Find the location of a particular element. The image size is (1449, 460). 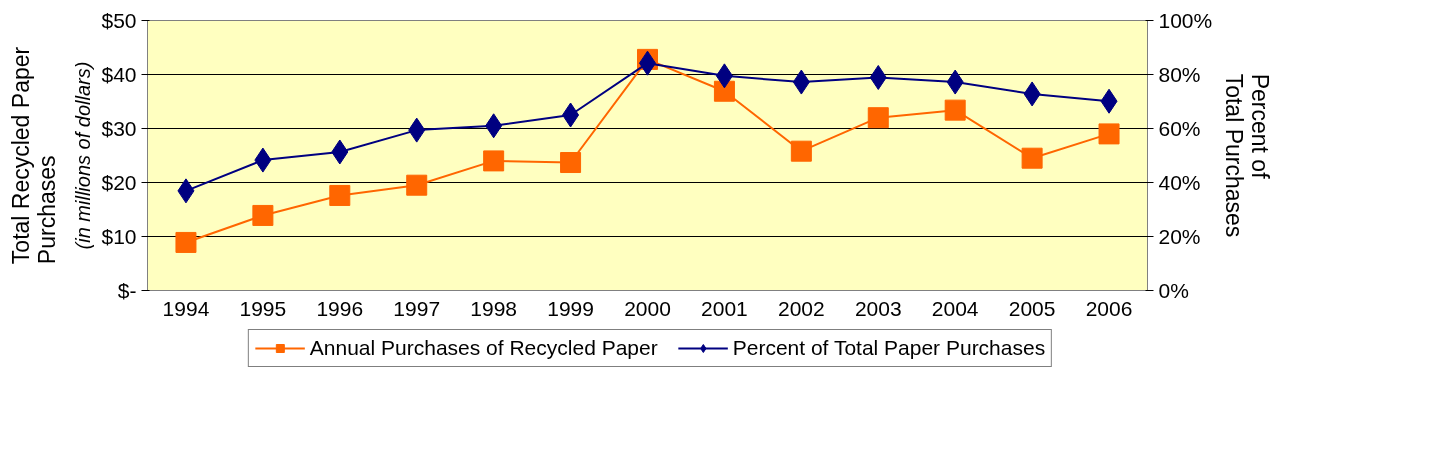

x-tick-label: 1995 is located at coordinates (263, 308).